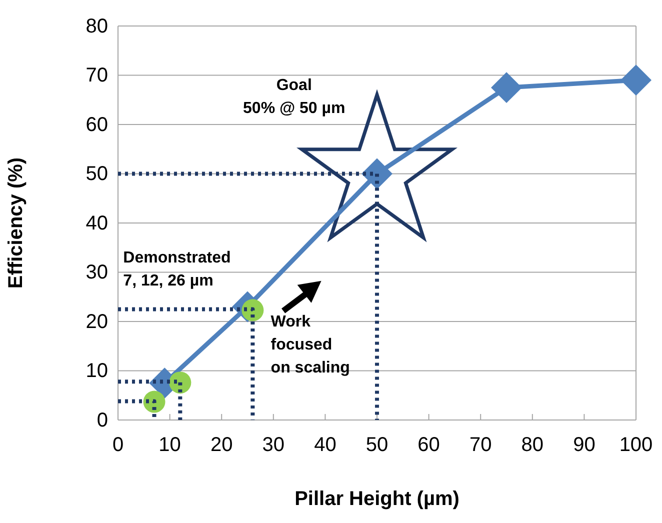 The image size is (662, 523). I want to click on y-tick-label: 10, so click(97, 371).